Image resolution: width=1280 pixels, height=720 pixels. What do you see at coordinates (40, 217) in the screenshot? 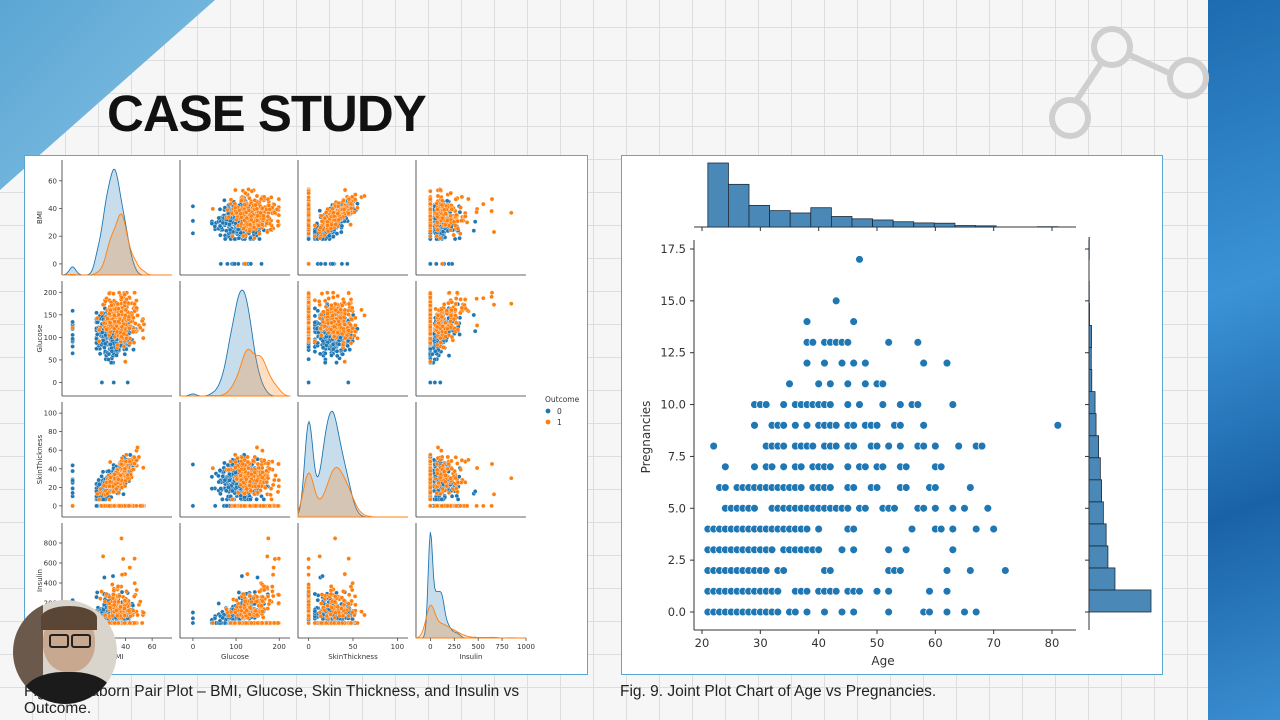
I see `y-axis-label-BMI: BMI` at bounding box center [40, 217].